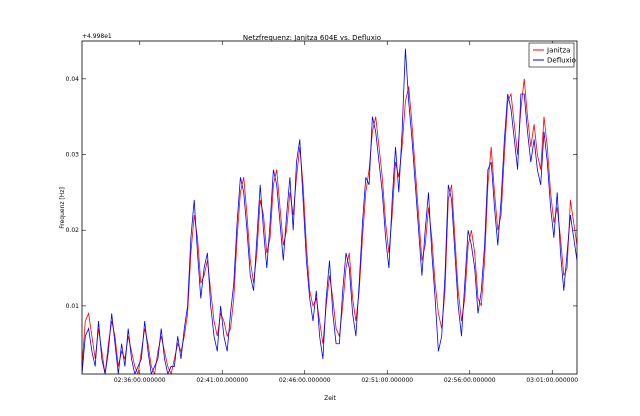 This screenshot has width=640, height=416. Describe the element at coordinates (387, 380) in the screenshot. I see `x-tick-label: 02:51:00.000000` at that location.